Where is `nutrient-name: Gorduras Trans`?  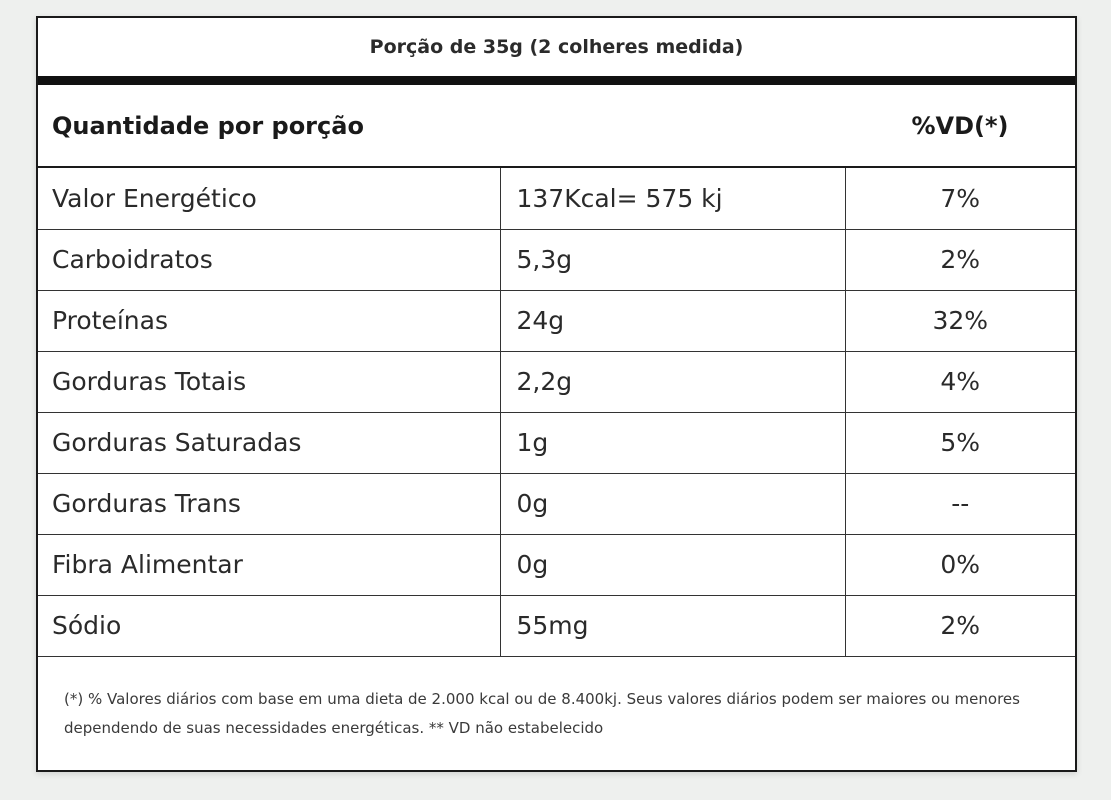 nutrient-name: Gorduras Trans is located at coordinates (269, 504).